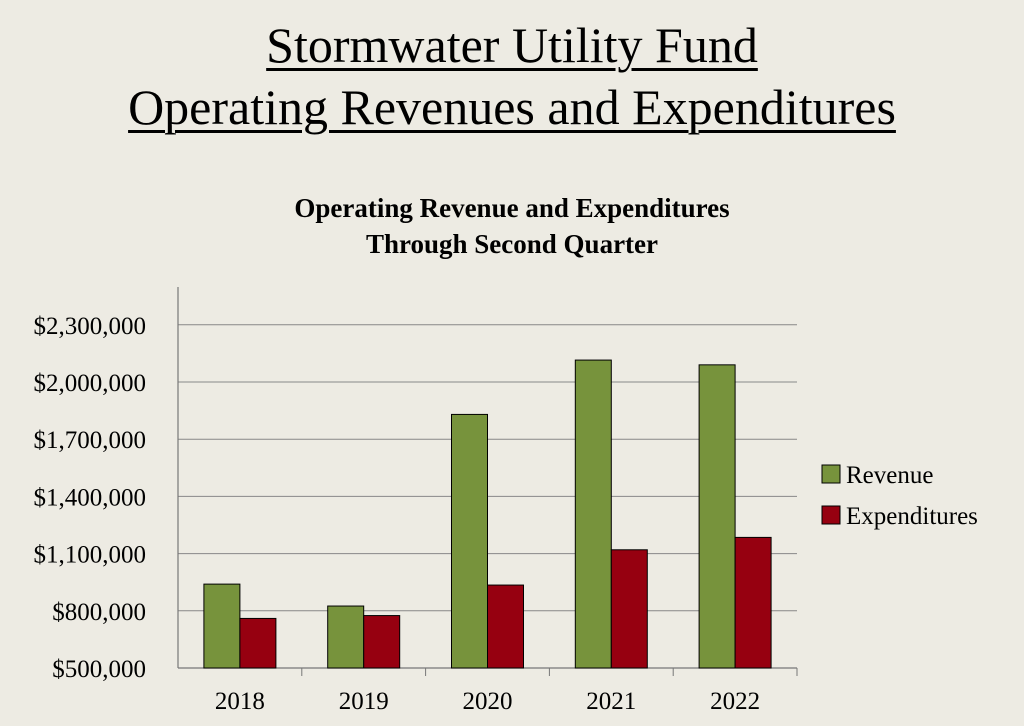 Image resolution: width=1024 pixels, height=726 pixels. I want to click on x-tick-label: 2019, so click(364, 701).